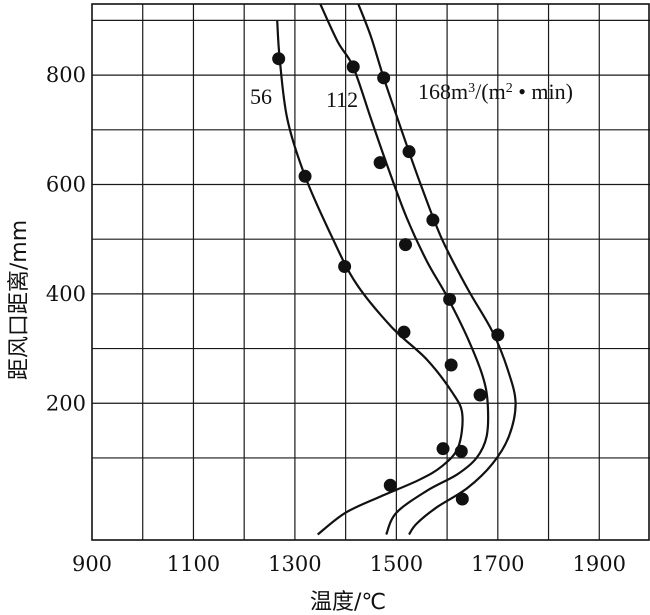  Describe the element at coordinates (66, 239) in the screenshot. I see `y-tick-labels: 200 400 600 800` at that location.